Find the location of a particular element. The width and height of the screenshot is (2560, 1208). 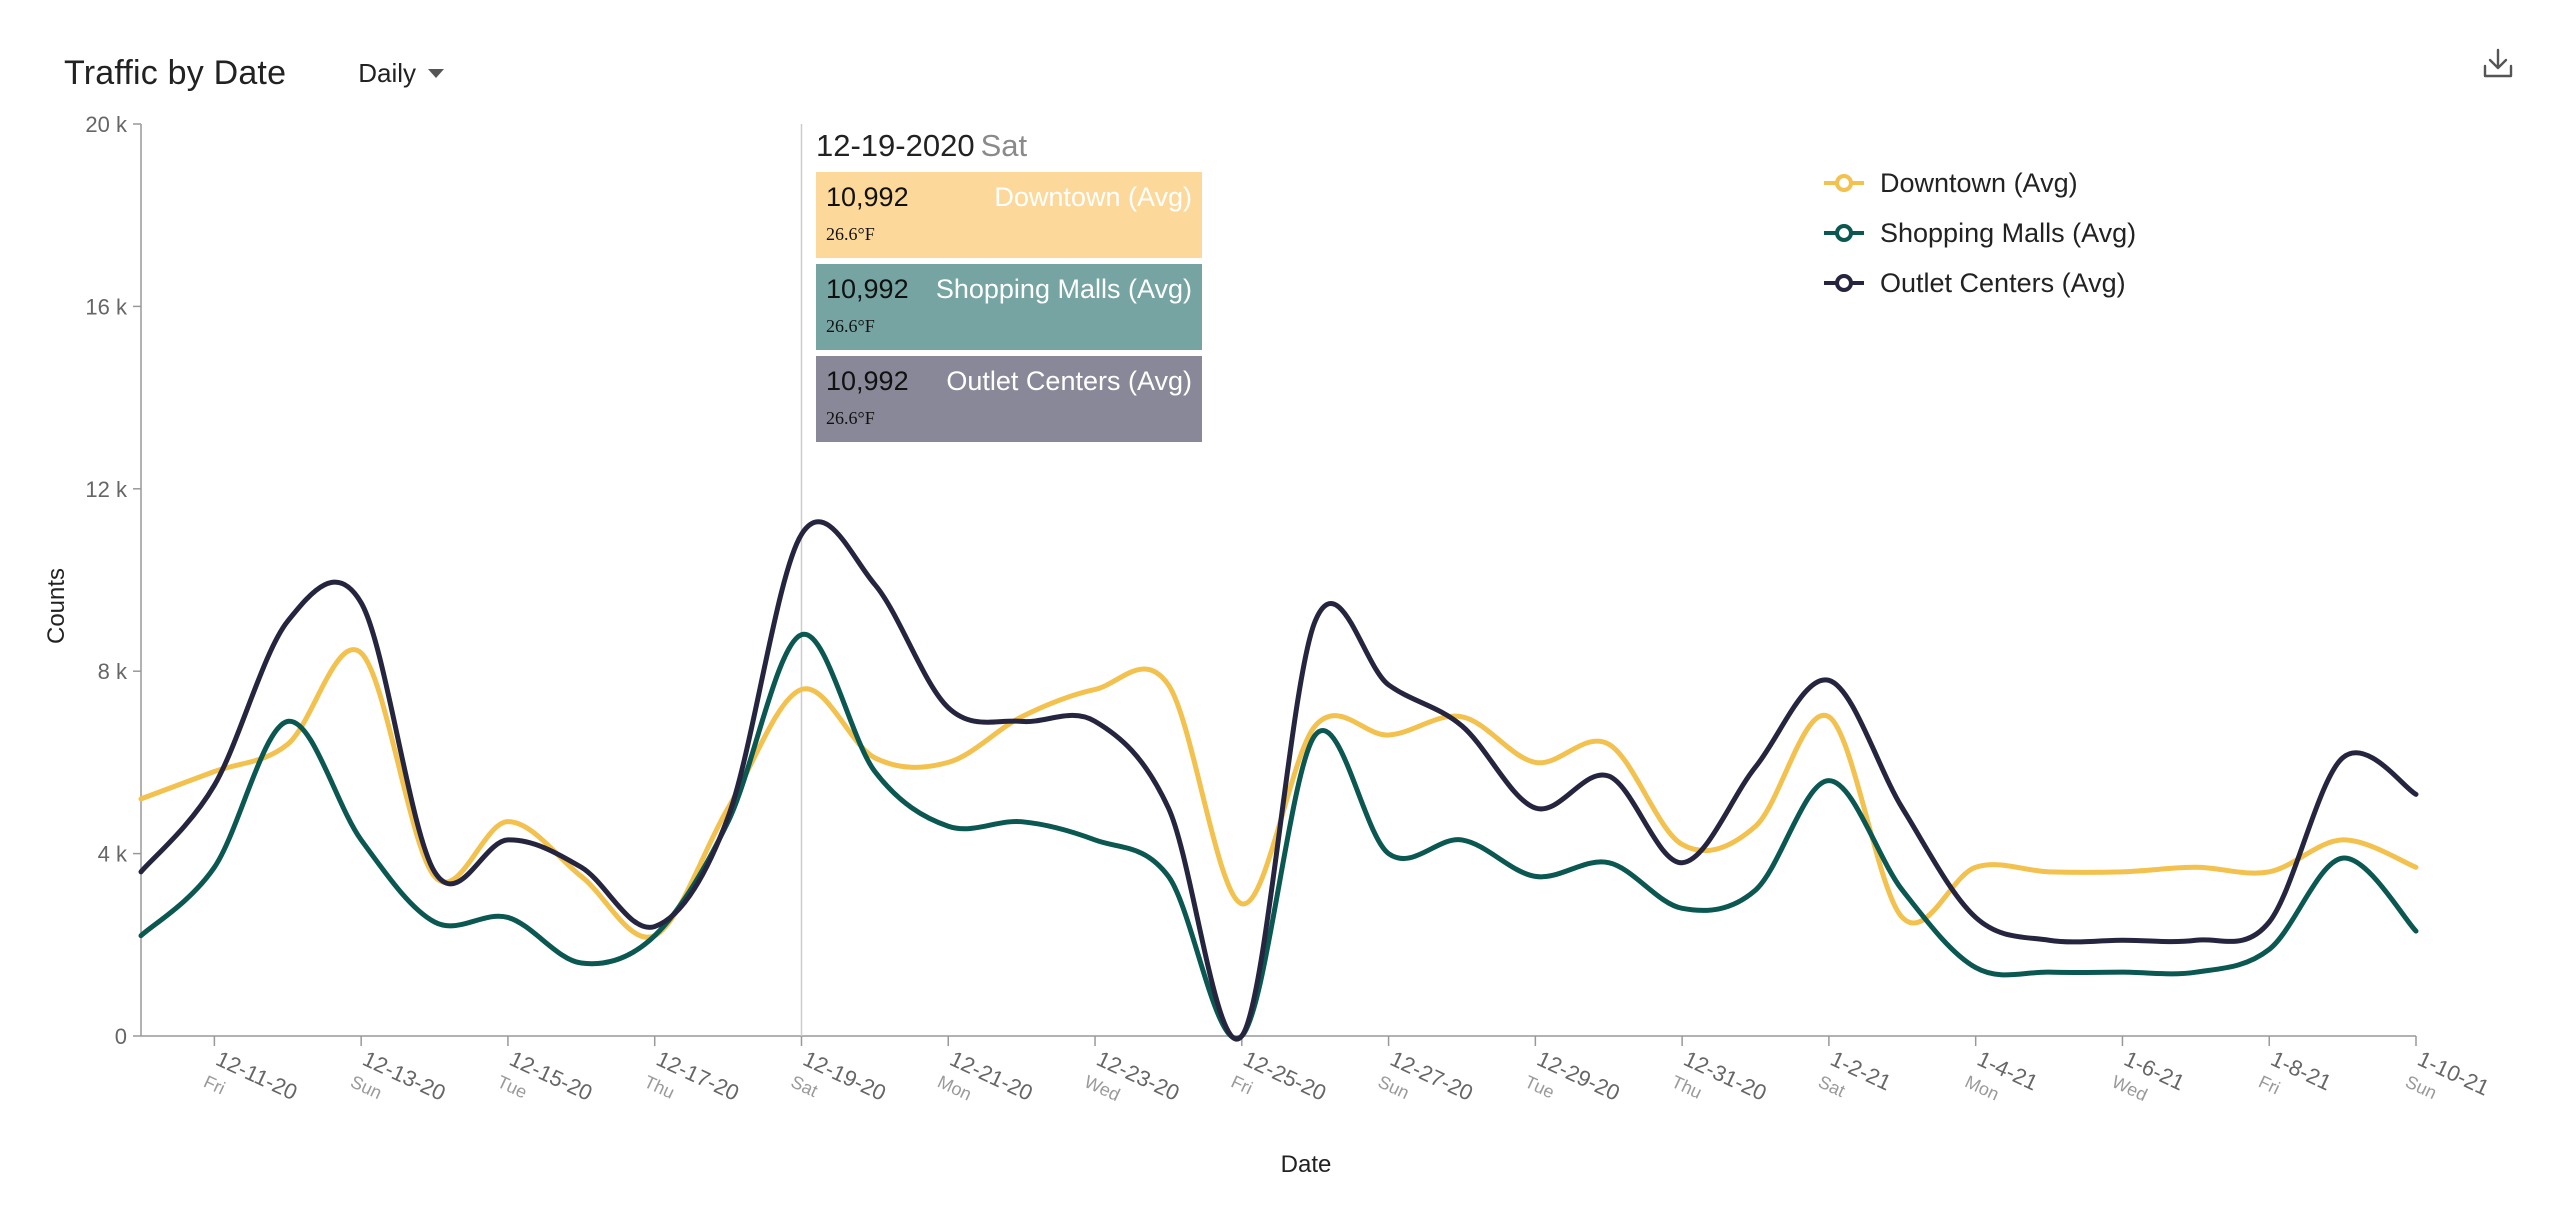

x-axis-title: Date is located at coordinates (1306, 1164).